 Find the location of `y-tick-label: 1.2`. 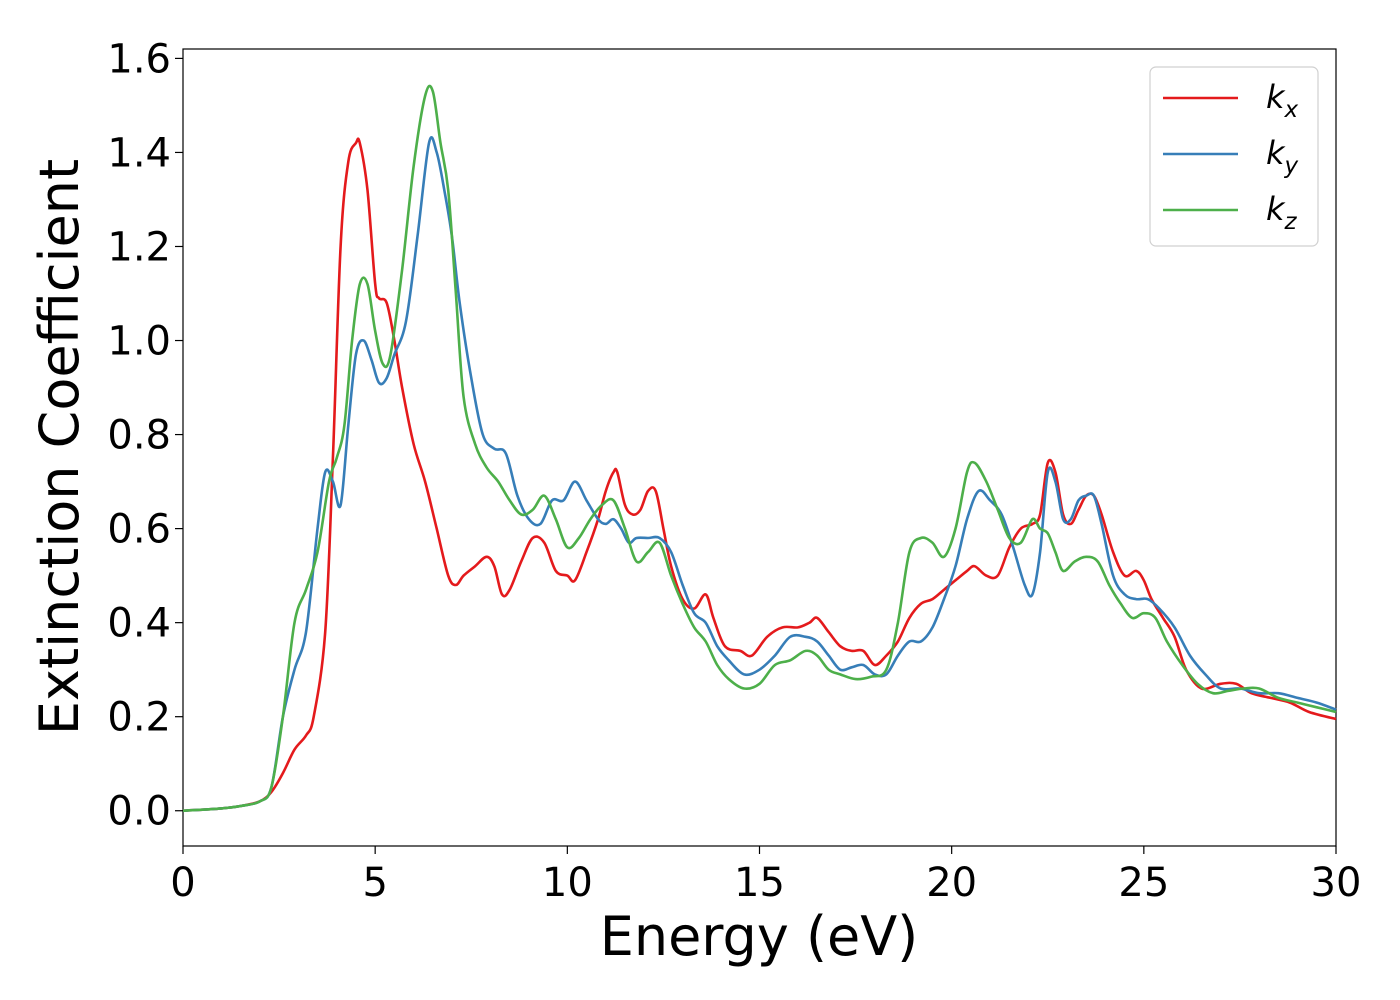

y-tick-label: 1.2 is located at coordinates (139, 247).